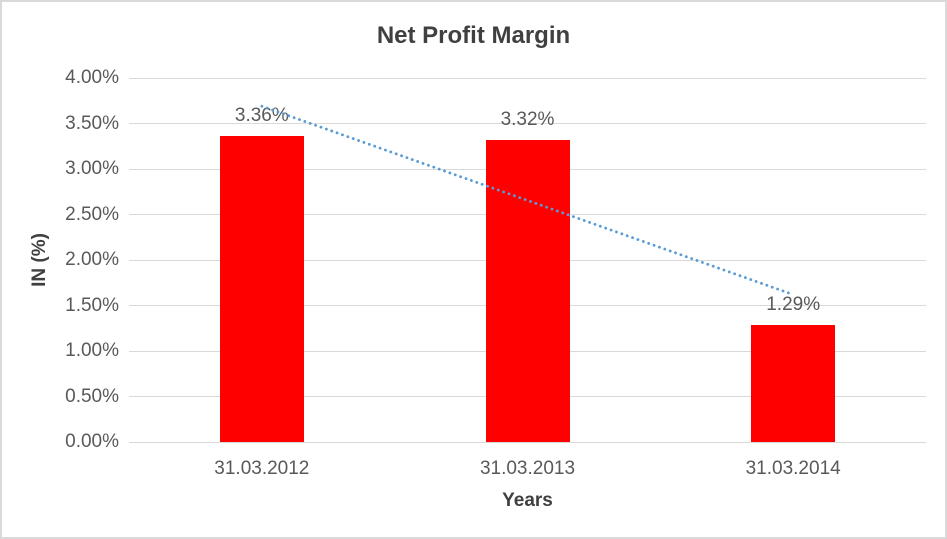  Describe the element at coordinates (473, 35) in the screenshot. I see `chart-title: Net Profit Margin` at that location.